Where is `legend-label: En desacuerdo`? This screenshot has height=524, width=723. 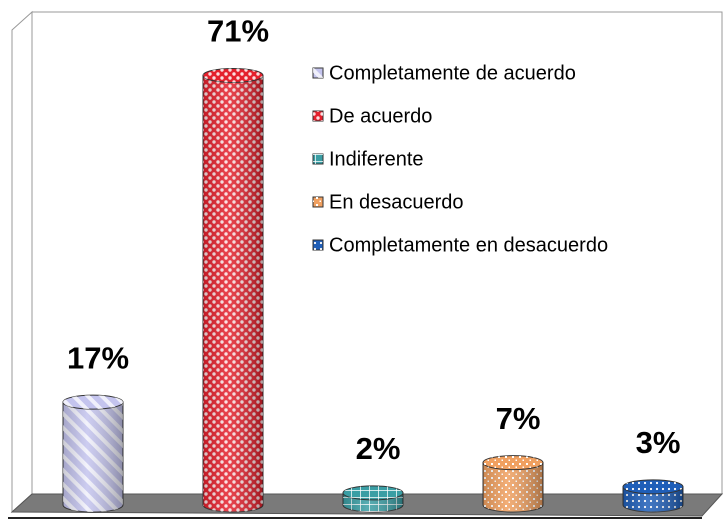
legend-label: En desacuerdo is located at coordinates (396, 202).